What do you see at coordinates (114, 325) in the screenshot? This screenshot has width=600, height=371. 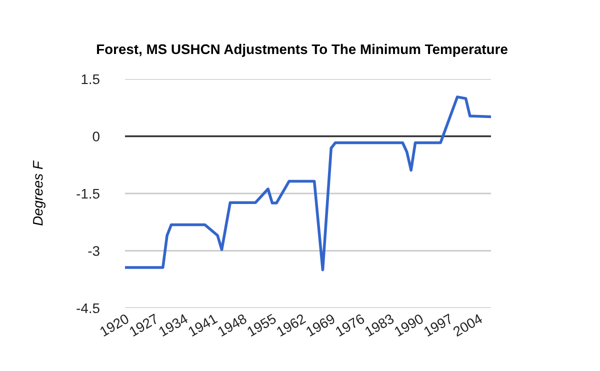 I see `x-tick-label: 1920` at bounding box center [114, 325].